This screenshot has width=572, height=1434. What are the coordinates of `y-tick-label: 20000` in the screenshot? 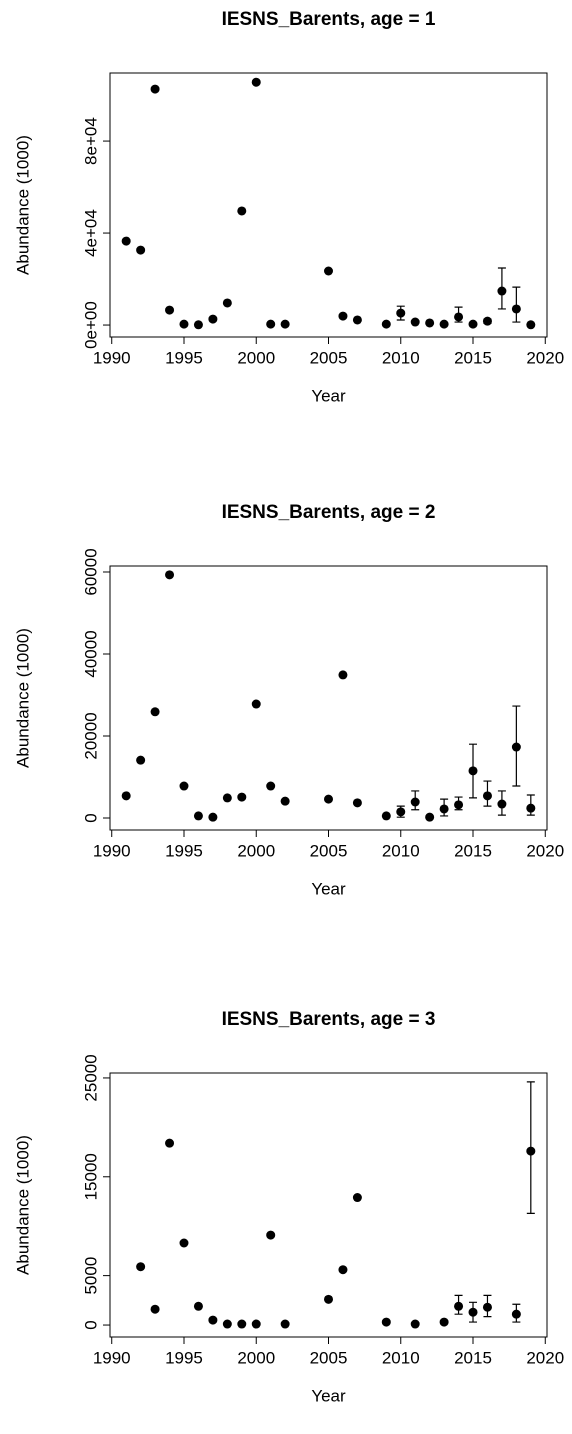 It's located at (90, 735).